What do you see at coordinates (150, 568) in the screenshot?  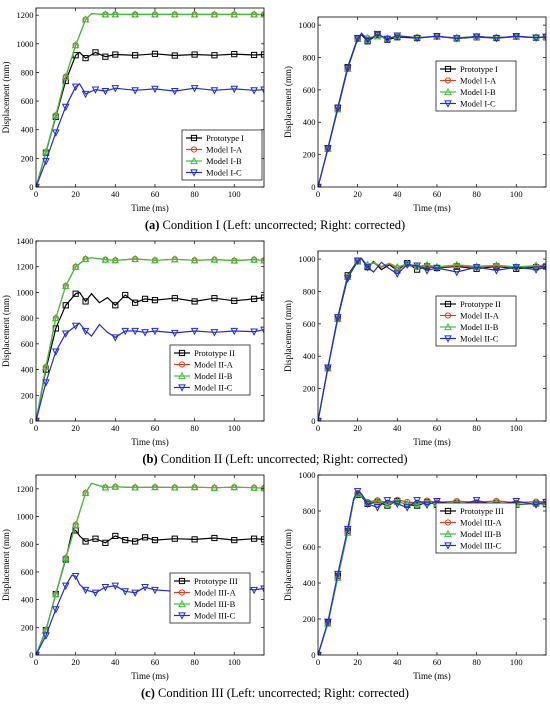 I see `series-model-iii-b` at bounding box center [150, 568].